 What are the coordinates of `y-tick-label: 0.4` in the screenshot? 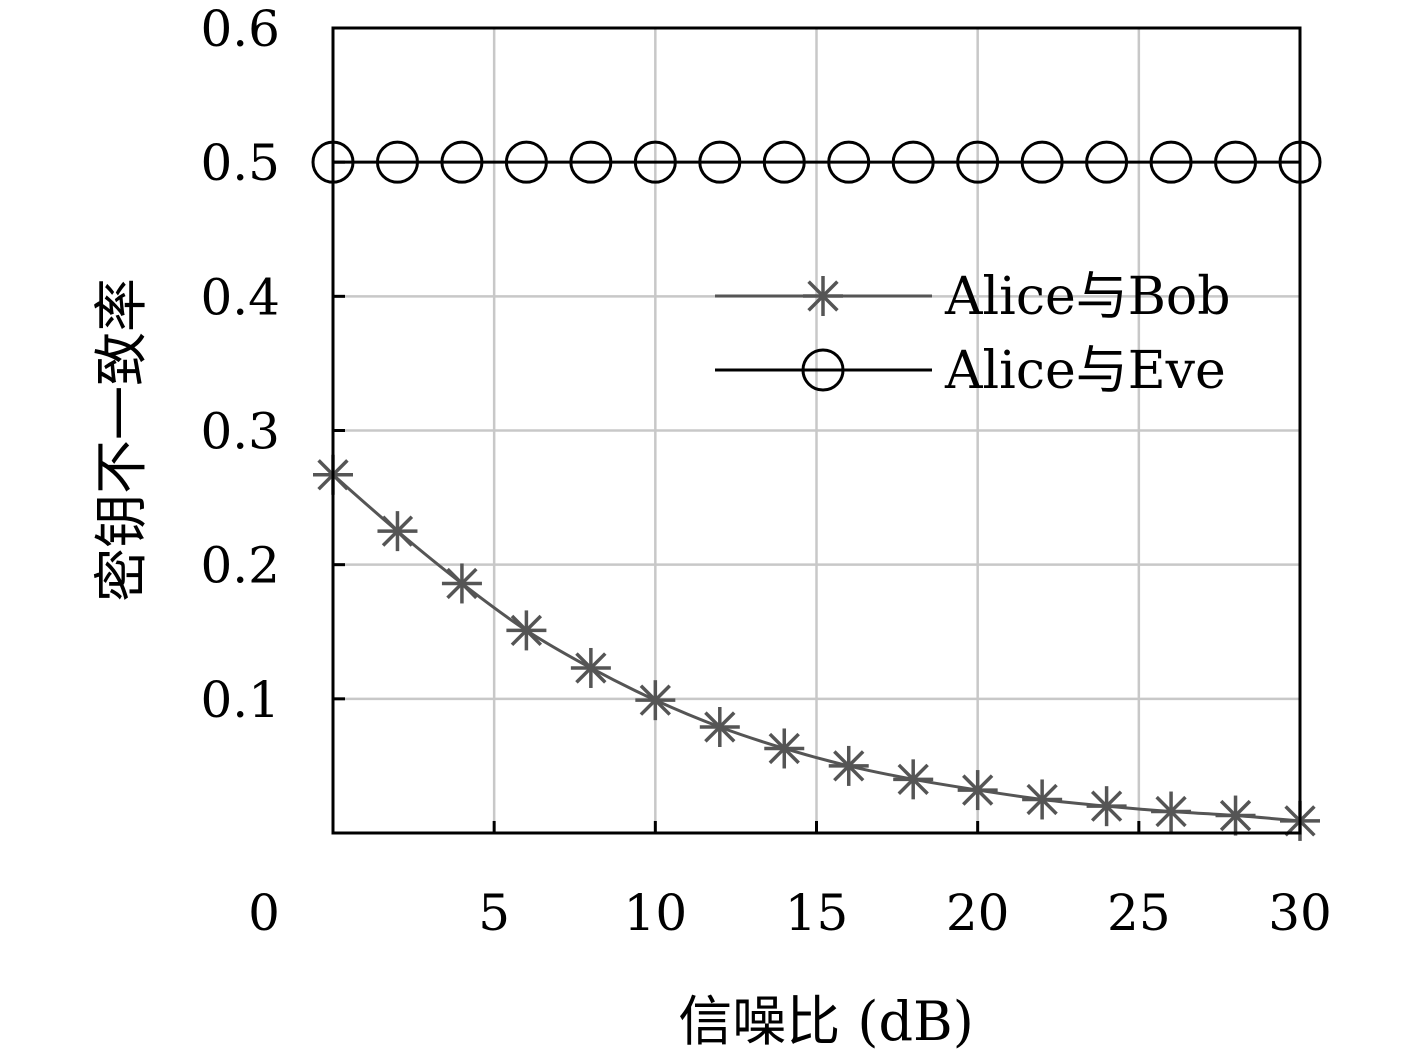 It's located at (240, 297).